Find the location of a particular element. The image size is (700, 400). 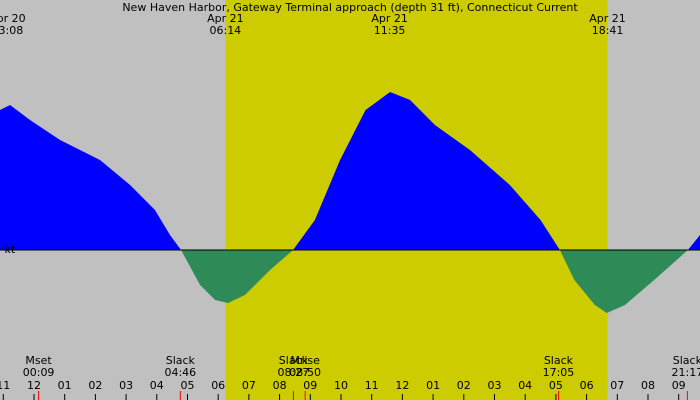

bottom-event-time: 00:09 is located at coordinates (39, 372).